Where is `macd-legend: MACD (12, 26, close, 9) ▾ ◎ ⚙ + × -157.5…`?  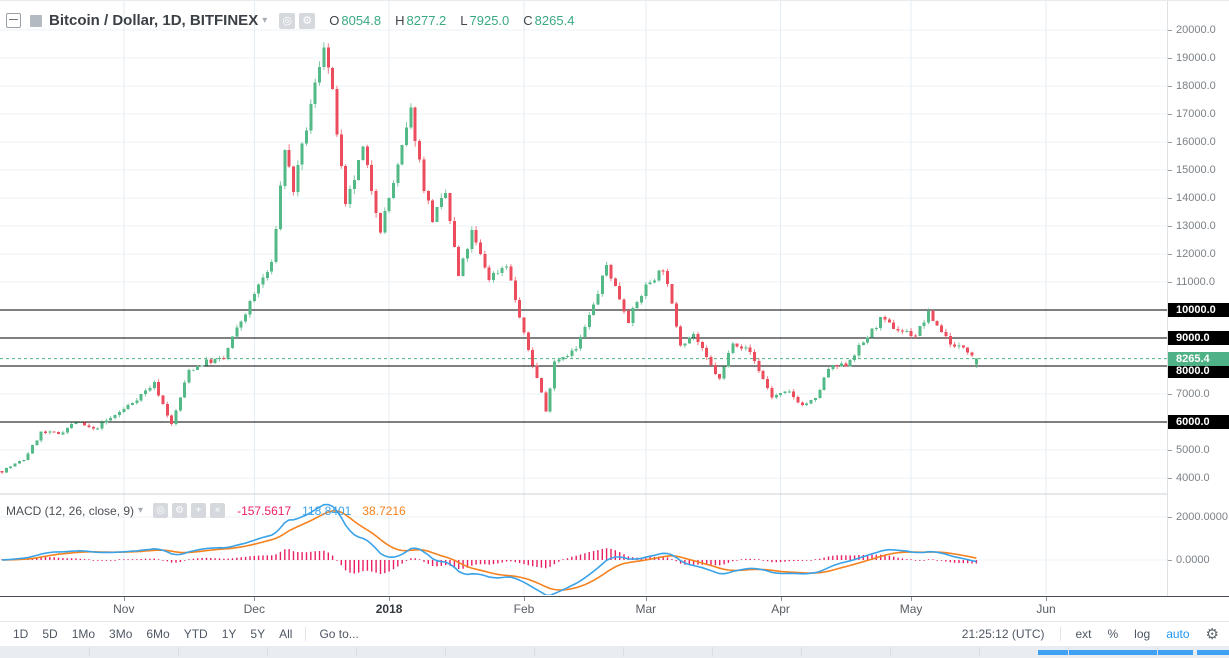 macd-legend: MACD (12, 26, close, 9) ▾ ◎ ⚙ + × -157.5… is located at coordinates (211, 510).